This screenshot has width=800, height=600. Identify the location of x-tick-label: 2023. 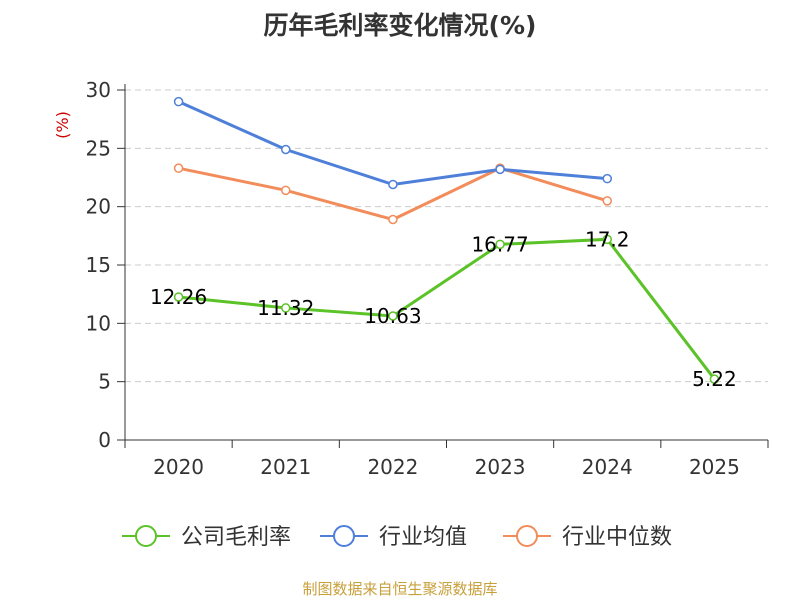
(500, 467).